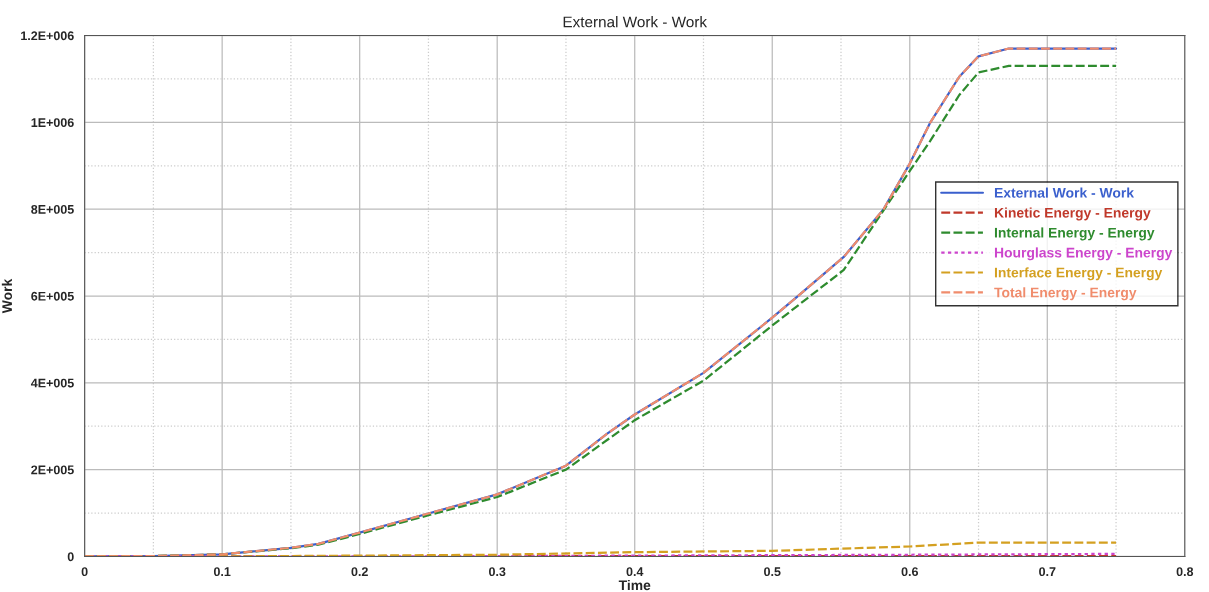  Describe the element at coordinates (70, 557) in the screenshot. I see `y-tick-label: 0` at that location.